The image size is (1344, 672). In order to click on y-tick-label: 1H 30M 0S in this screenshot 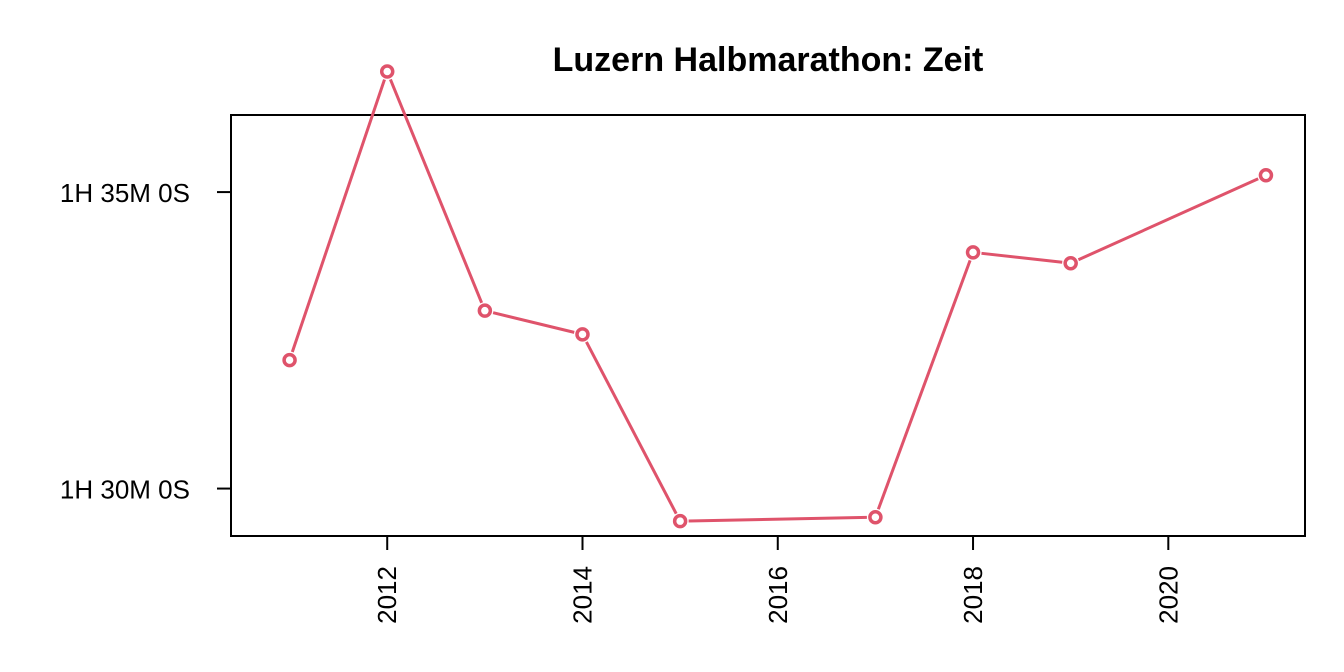, I will do `click(125, 490)`.